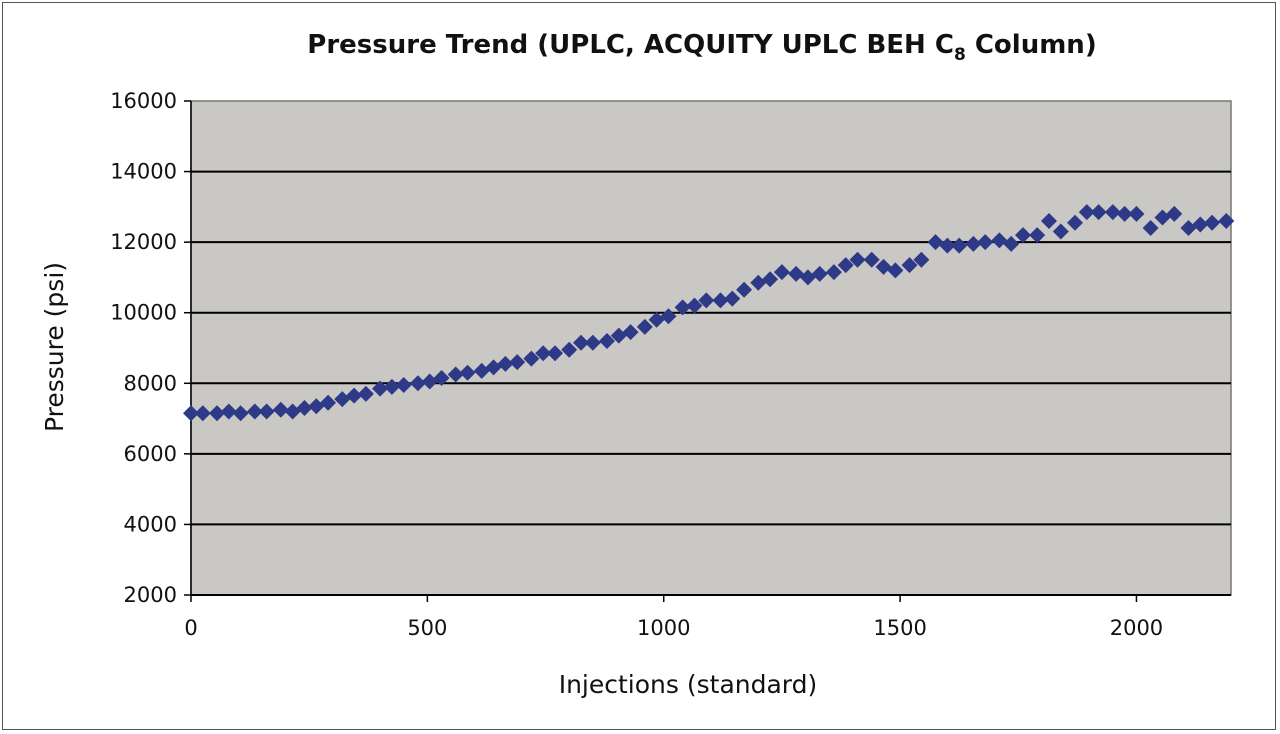 Image resolution: width=1280 pixels, height=734 pixels. What do you see at coordinates (1031, 45) in the screenshot?
I see `chart-title-suffix: Column)` at bounding box center [1031, 45].